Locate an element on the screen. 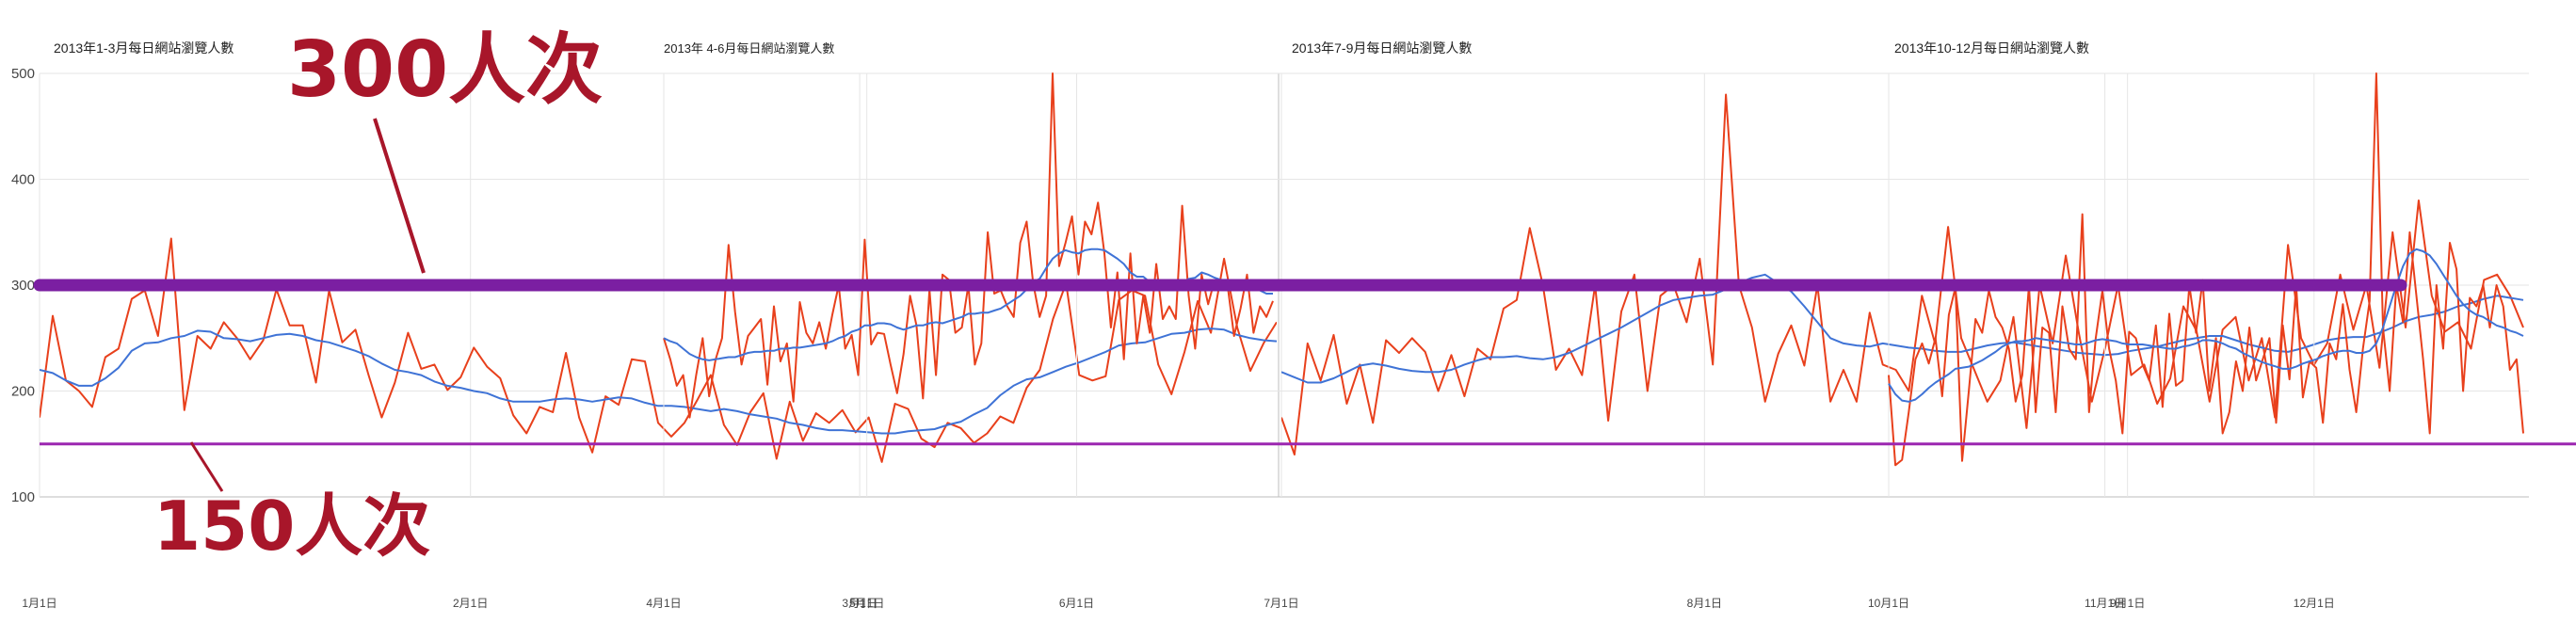 This screenshot has width=2576, height=623. panel-title: 2013年10-12月每日網站瀏覽人數 is located at coordinates (1991, 48).